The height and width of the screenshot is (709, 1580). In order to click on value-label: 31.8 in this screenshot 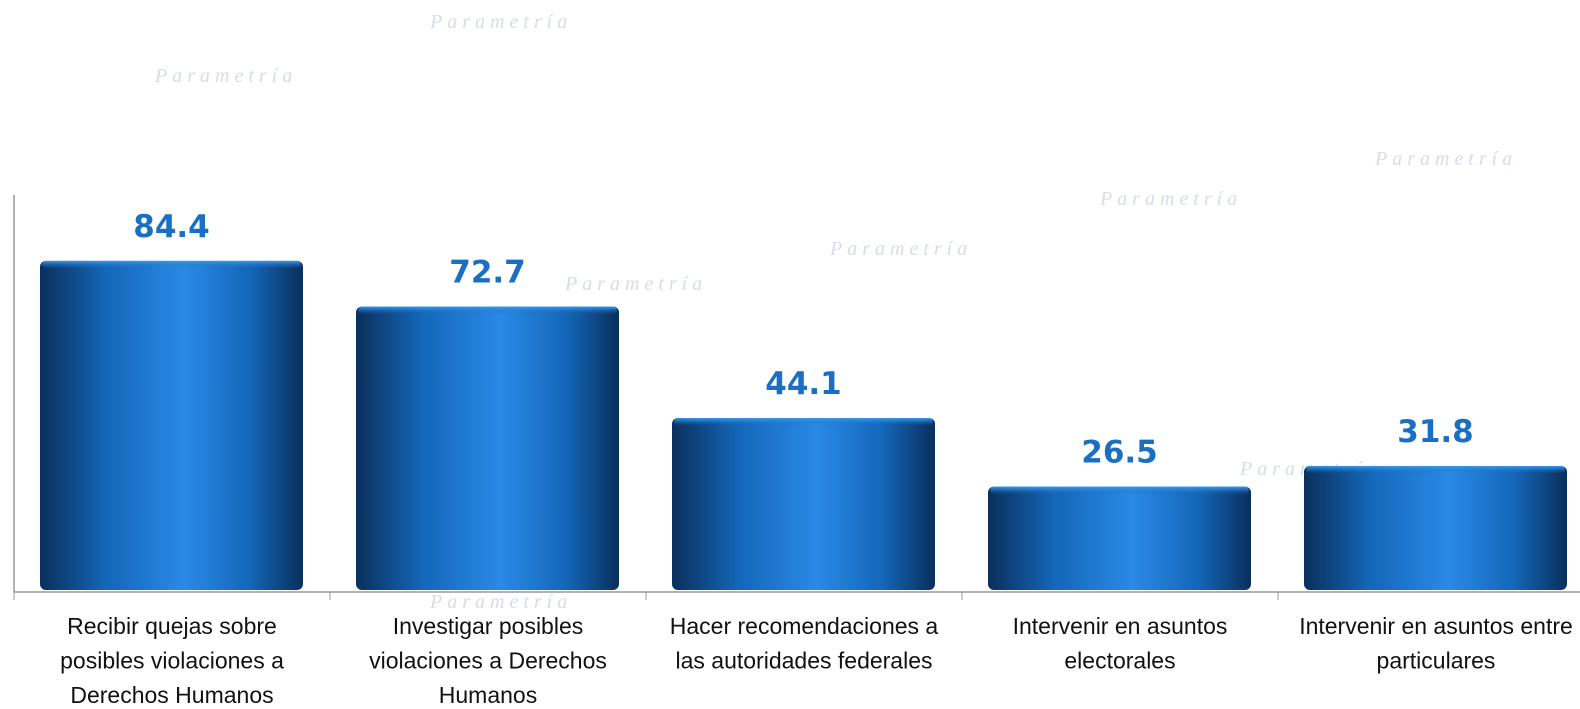, I will do `click(1435, 432)`.